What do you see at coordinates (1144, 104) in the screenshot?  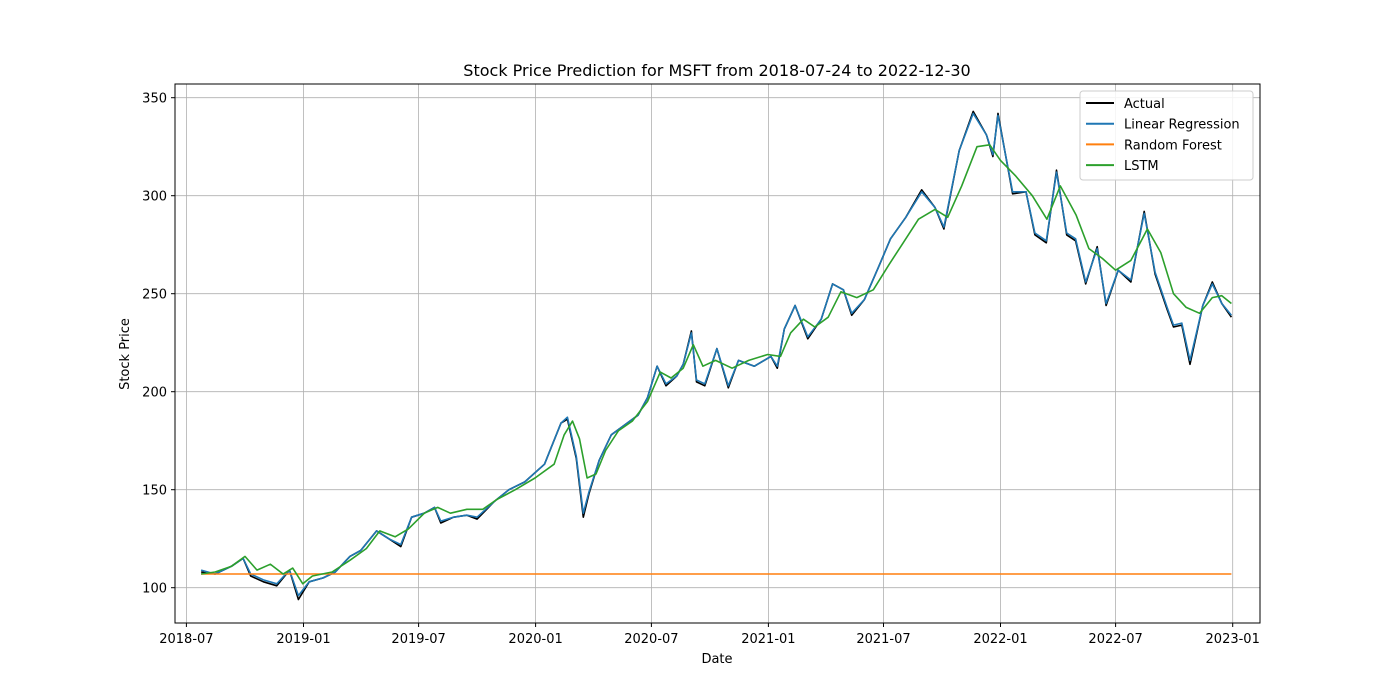 I see `legend-label-actual: Actual` at bounding box center [1144, 104].